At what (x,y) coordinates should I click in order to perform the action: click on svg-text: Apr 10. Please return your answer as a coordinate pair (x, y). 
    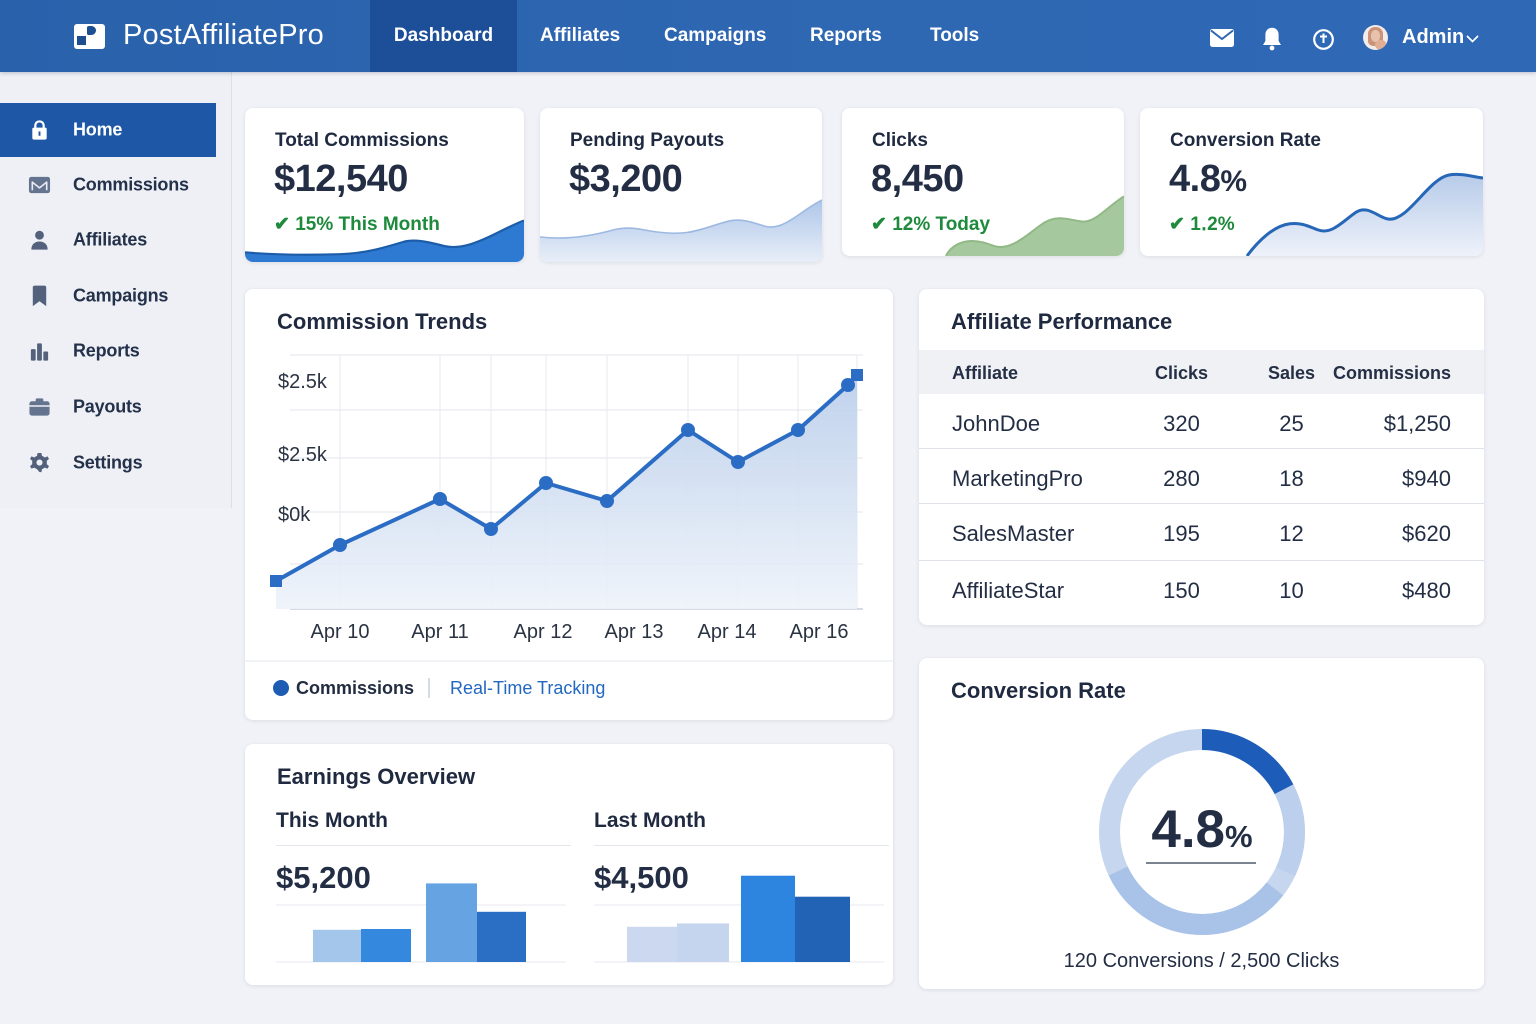
    Looking at the image, I should click on (340, 632).